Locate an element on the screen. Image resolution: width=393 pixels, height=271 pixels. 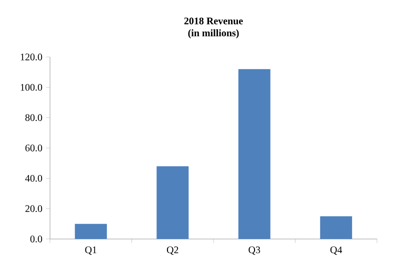
x-tick-label: Q3 is located at coordinates (254, 250).